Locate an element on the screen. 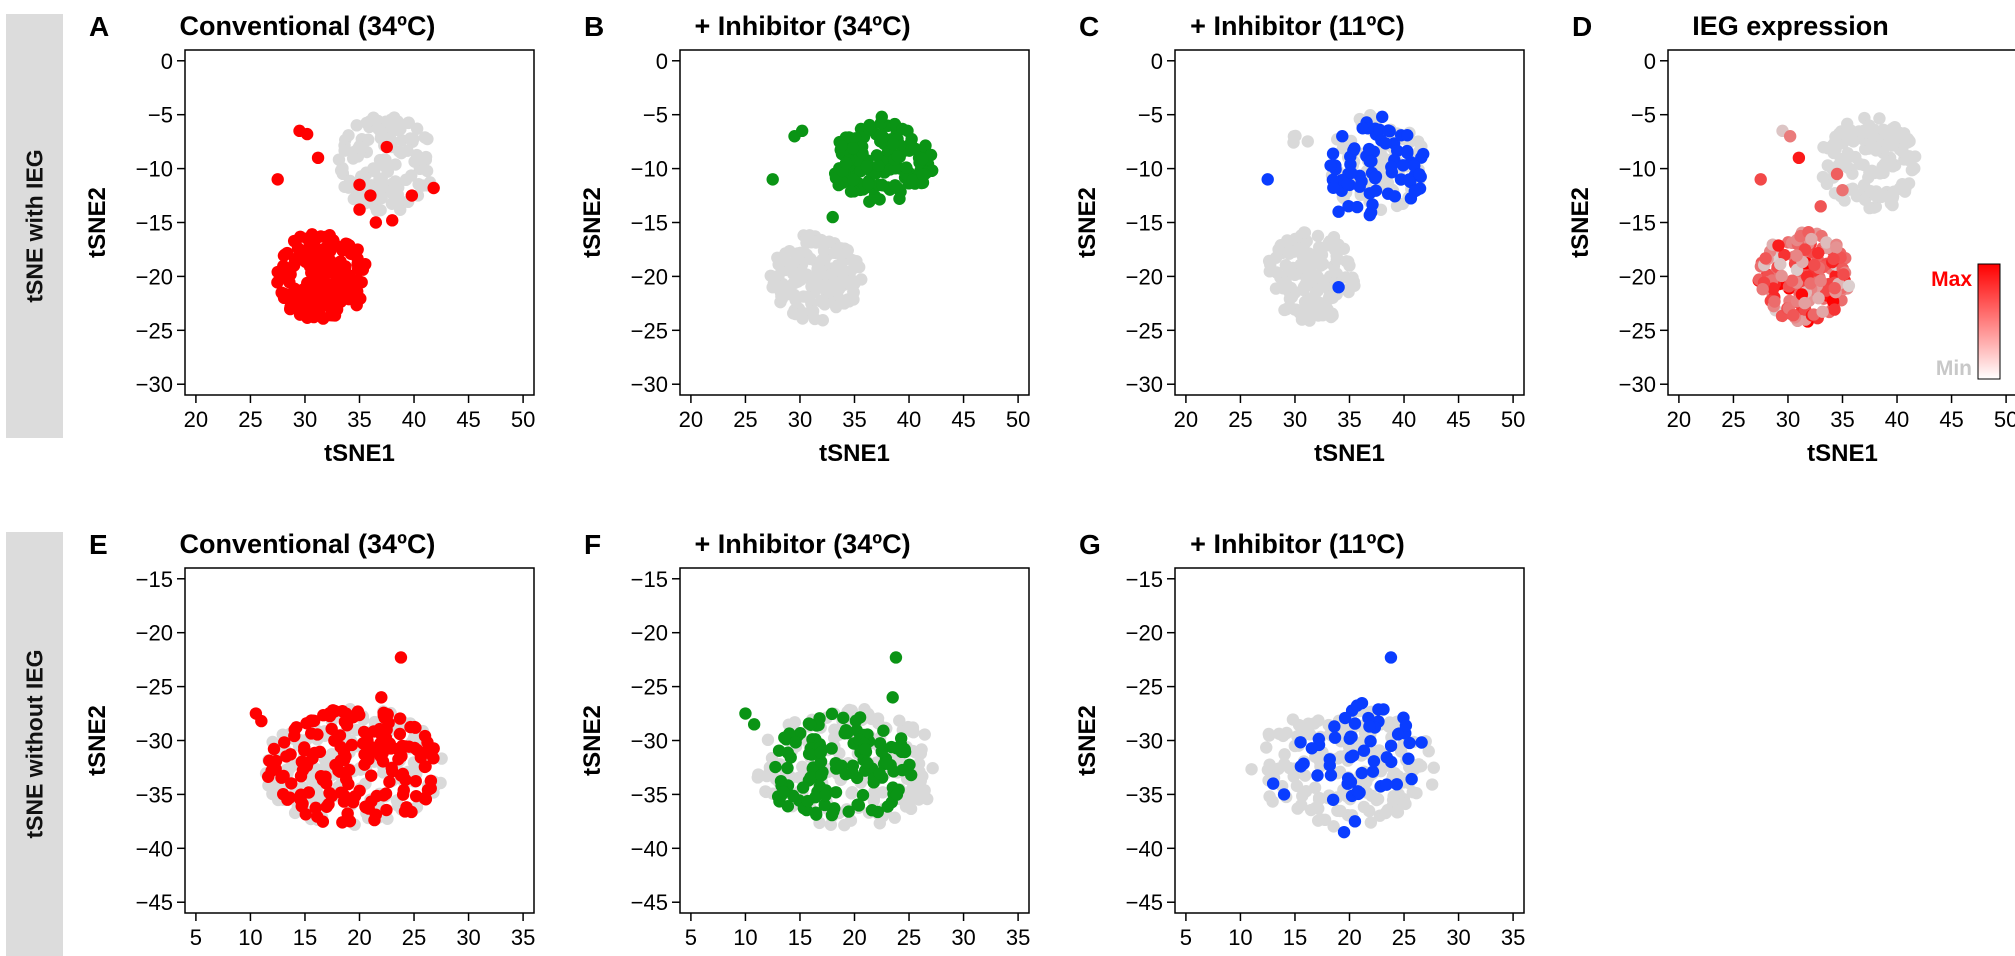 The height and width of the screenshot is (956, 2015). y-tick-label: 0 is located at coordinates (1650, 61).